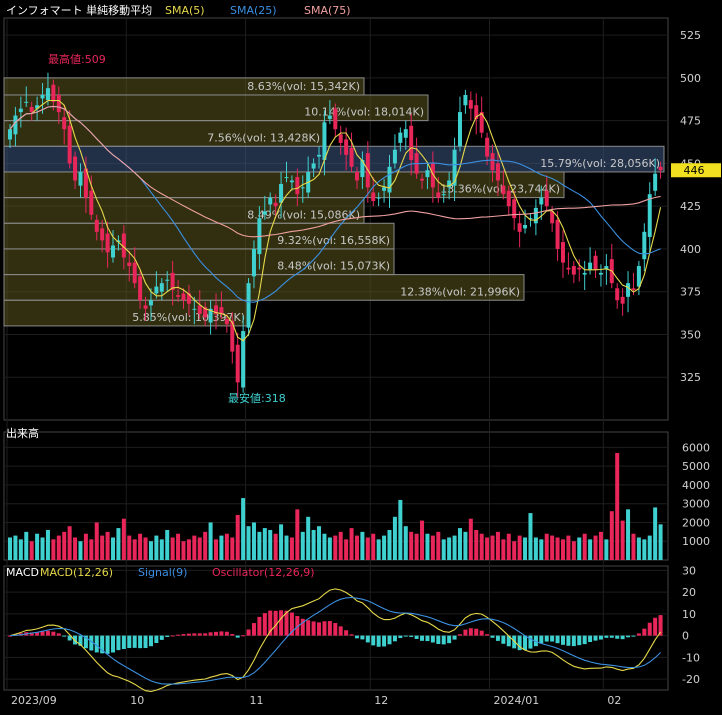 The height and width of the screenshot is (715, 722). Describe the element at coordinates (126, 313) in the screenshot. I see `volume-profile-box` at that location.